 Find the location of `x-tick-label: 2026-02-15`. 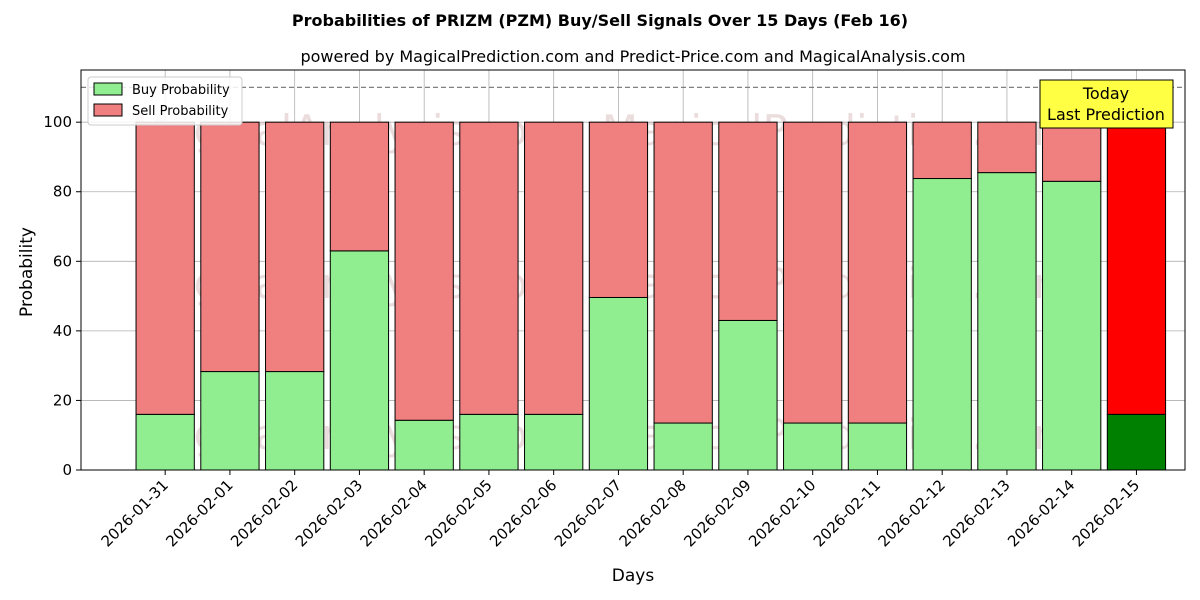

x-tick-label: 2026-02-15 is located at coordinates (1106, 513).